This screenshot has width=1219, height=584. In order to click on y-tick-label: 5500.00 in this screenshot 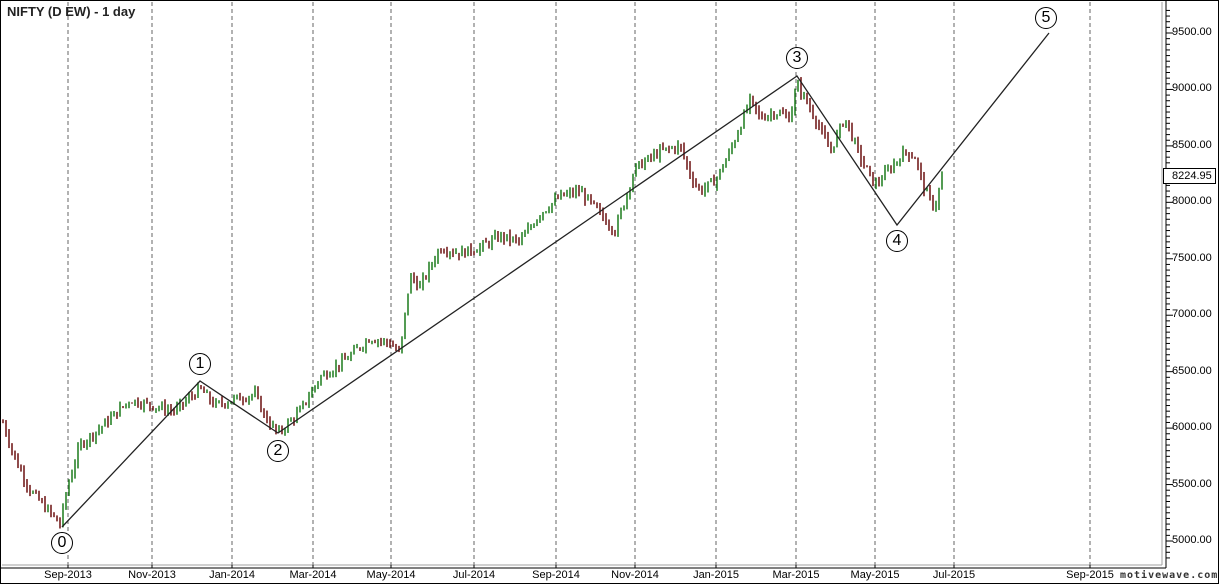, I will do `click(1192, 483)`.